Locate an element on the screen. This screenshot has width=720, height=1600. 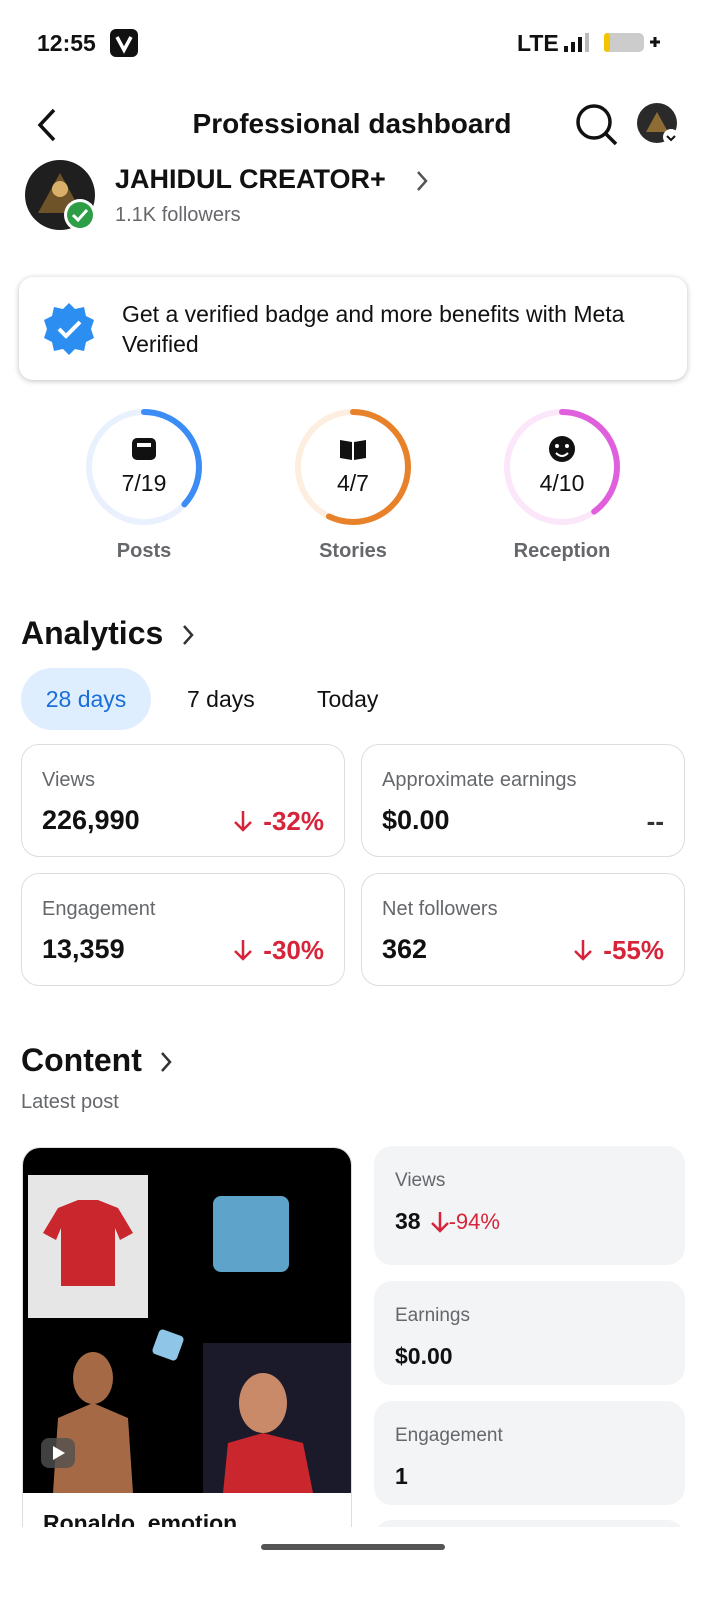
post-stat-label: Engagement is located at coordinates (449, 1435).